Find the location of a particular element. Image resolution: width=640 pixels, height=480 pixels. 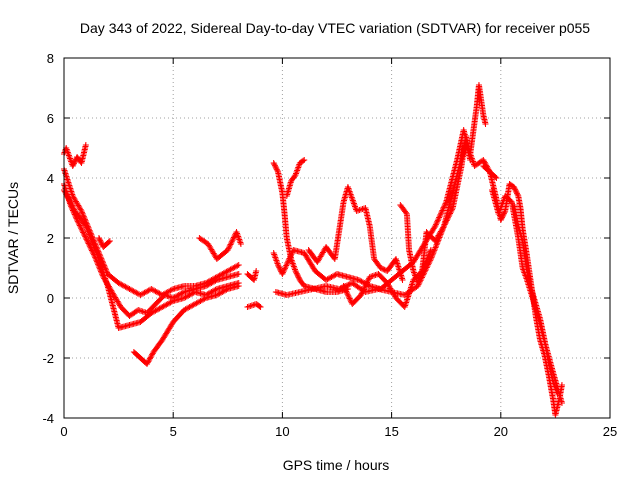

x-tick-label: 10 is located at coordinates (282, 431).